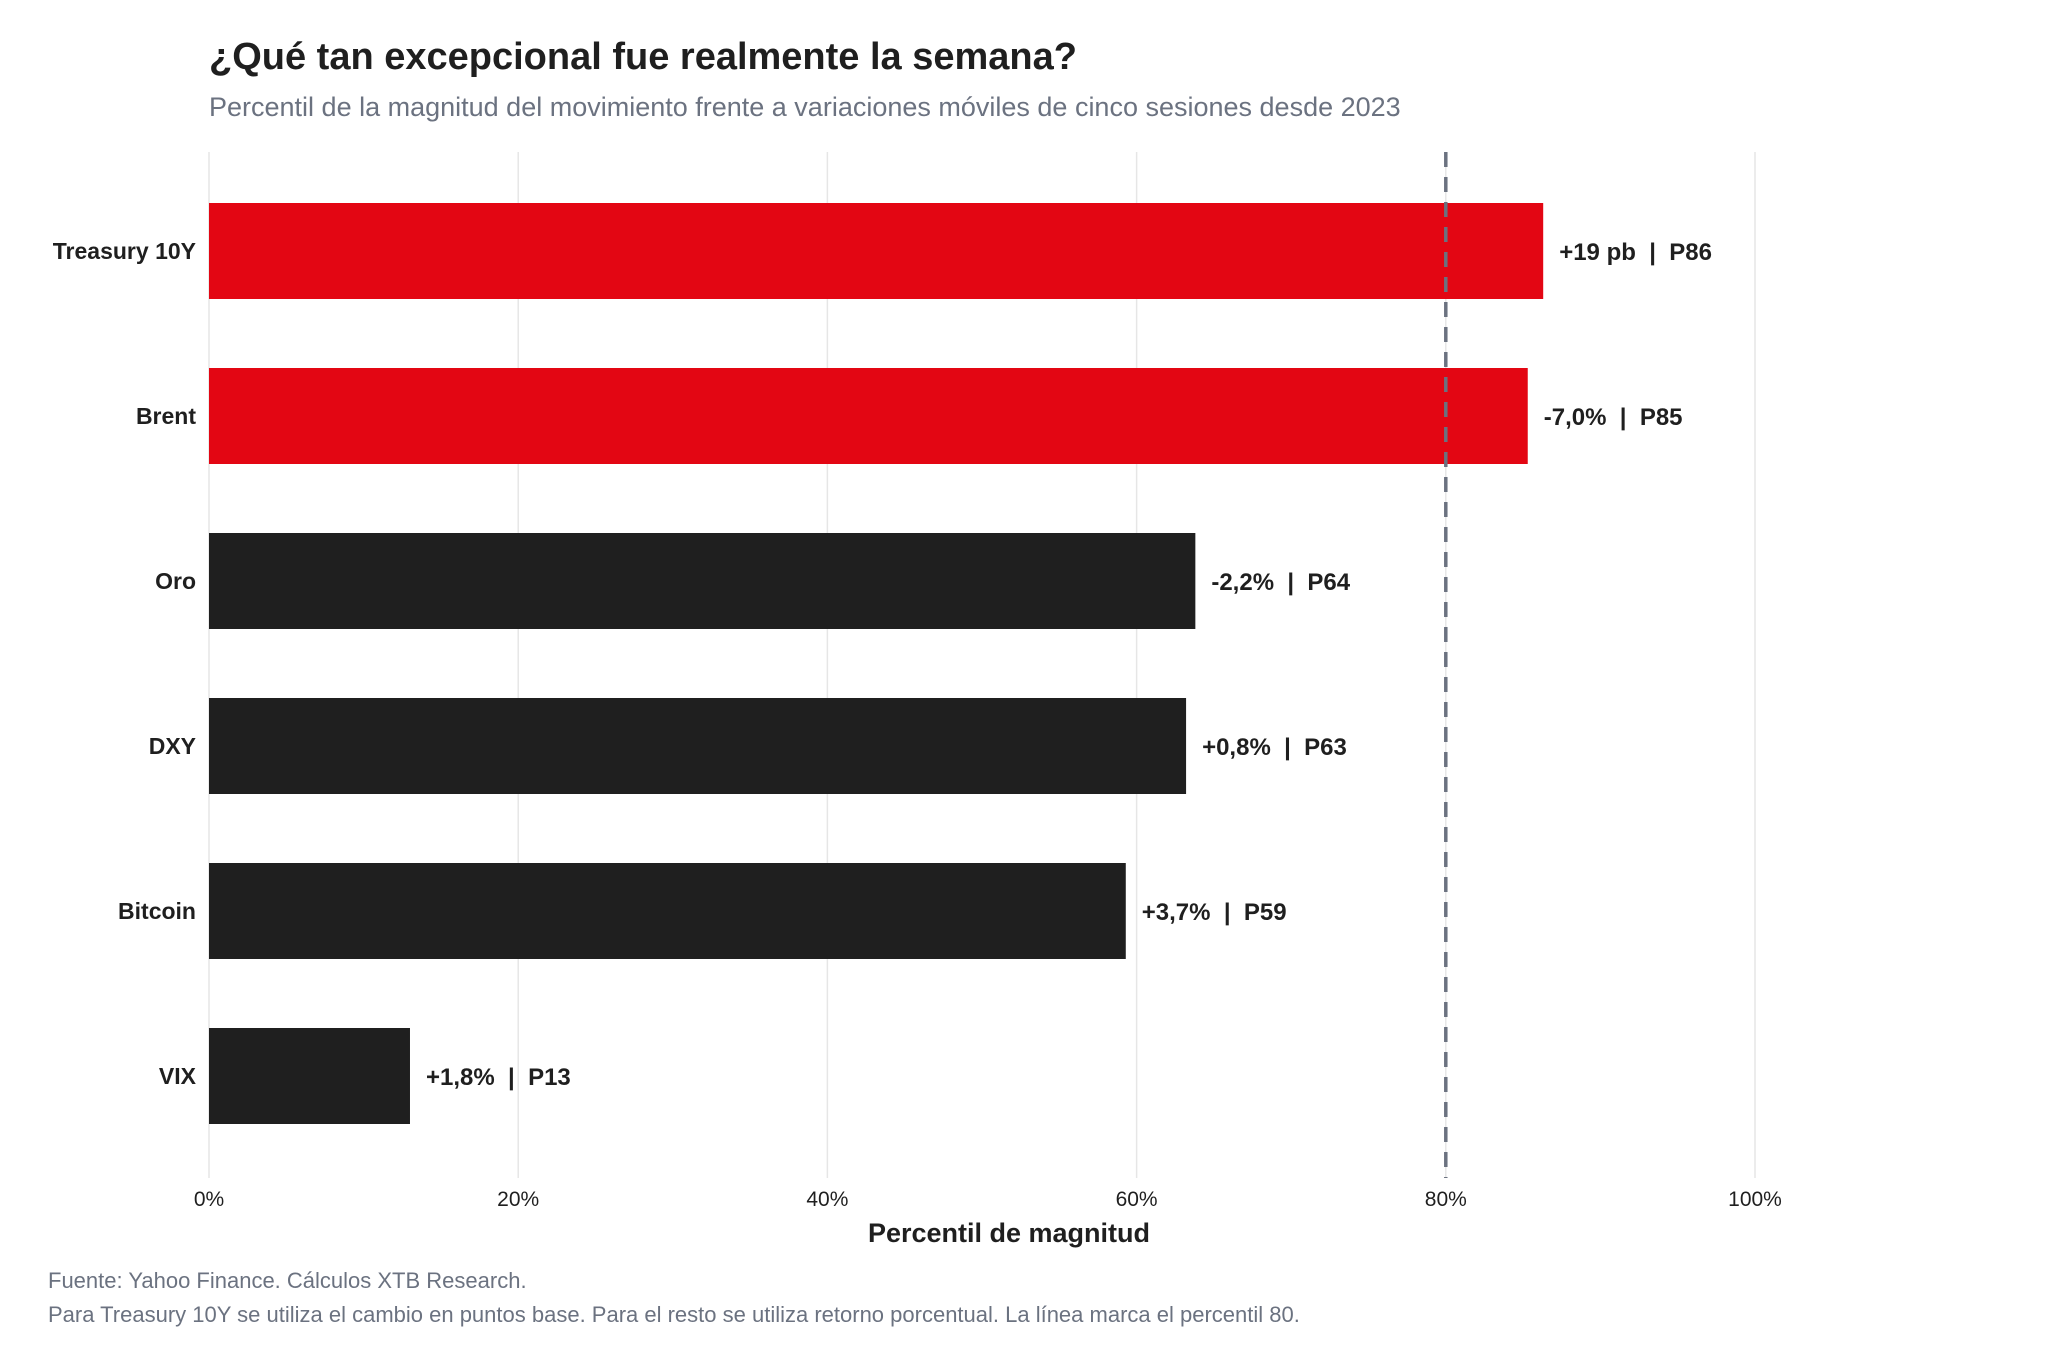  What do you see at coordinates (124, 251) in the screenshot?
I see `category-label: Treasury 10Y` at bounding box center [124, 251].